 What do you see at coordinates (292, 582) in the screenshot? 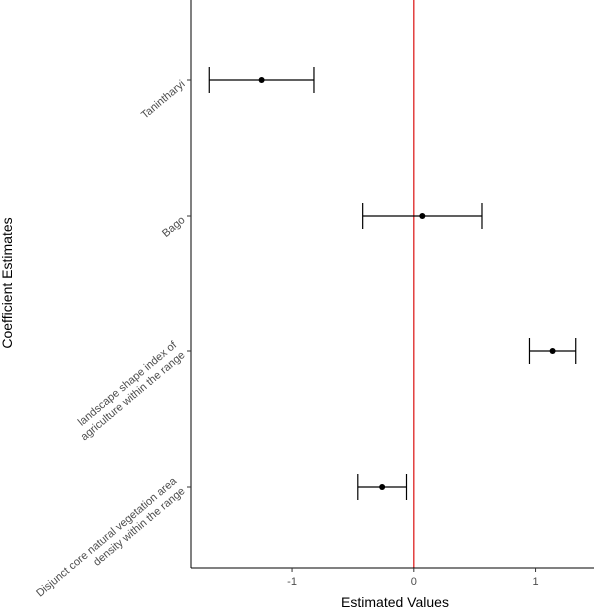
I see `x-tick-label: -1` at bounding box center [292, 582].